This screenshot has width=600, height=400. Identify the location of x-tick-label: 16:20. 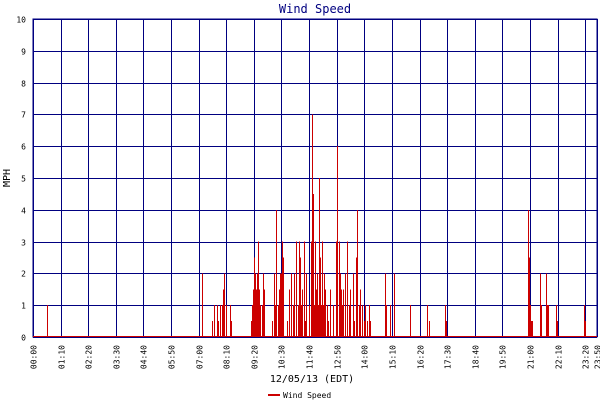
(421, 357).